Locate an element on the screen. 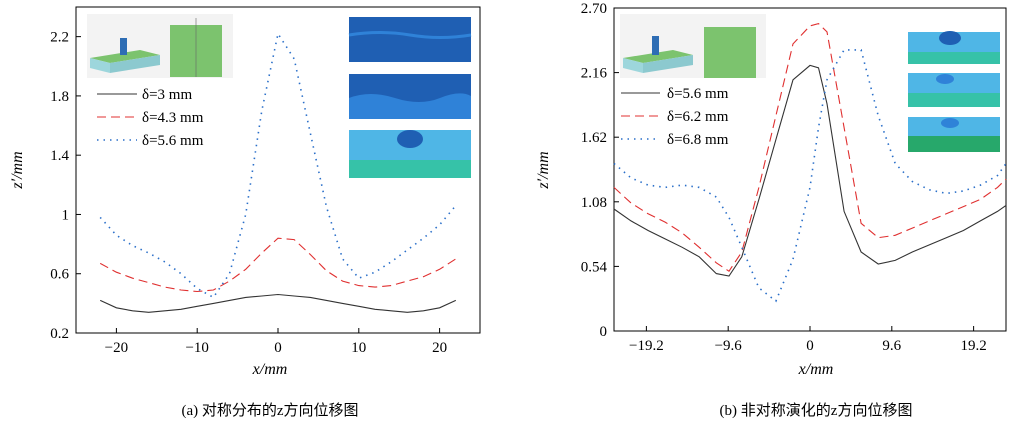 This screenshot has width=1009, height=423. chart-a-caption: (a) 对称分布的z方向位移图 is located at coordinates (269, 410).